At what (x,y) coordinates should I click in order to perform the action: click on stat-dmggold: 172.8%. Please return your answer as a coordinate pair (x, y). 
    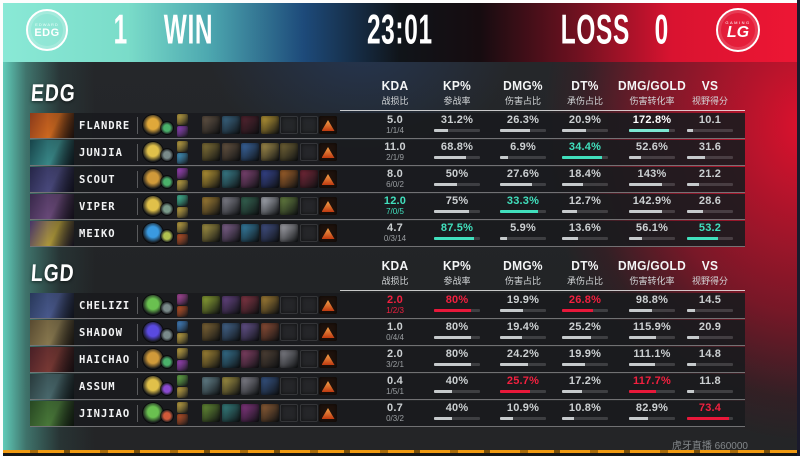
    Looking at the image, I should click on (652, 123).